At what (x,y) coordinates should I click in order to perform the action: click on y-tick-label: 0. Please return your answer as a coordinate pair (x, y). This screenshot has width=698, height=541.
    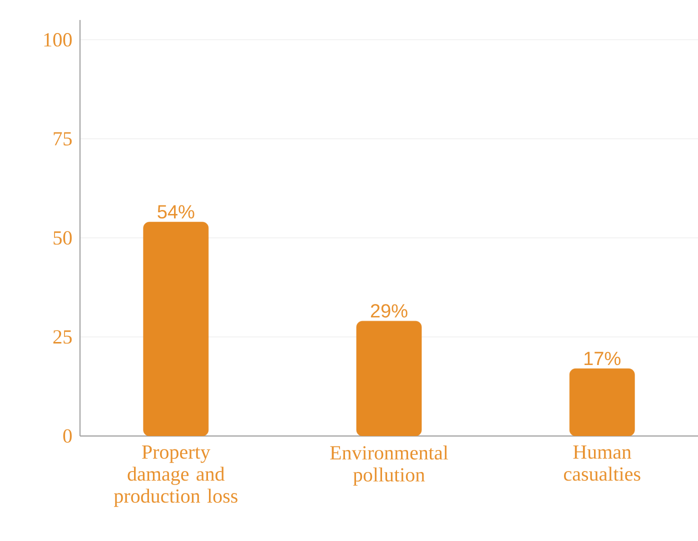
    Looking at the image, I should click on (67, 436).